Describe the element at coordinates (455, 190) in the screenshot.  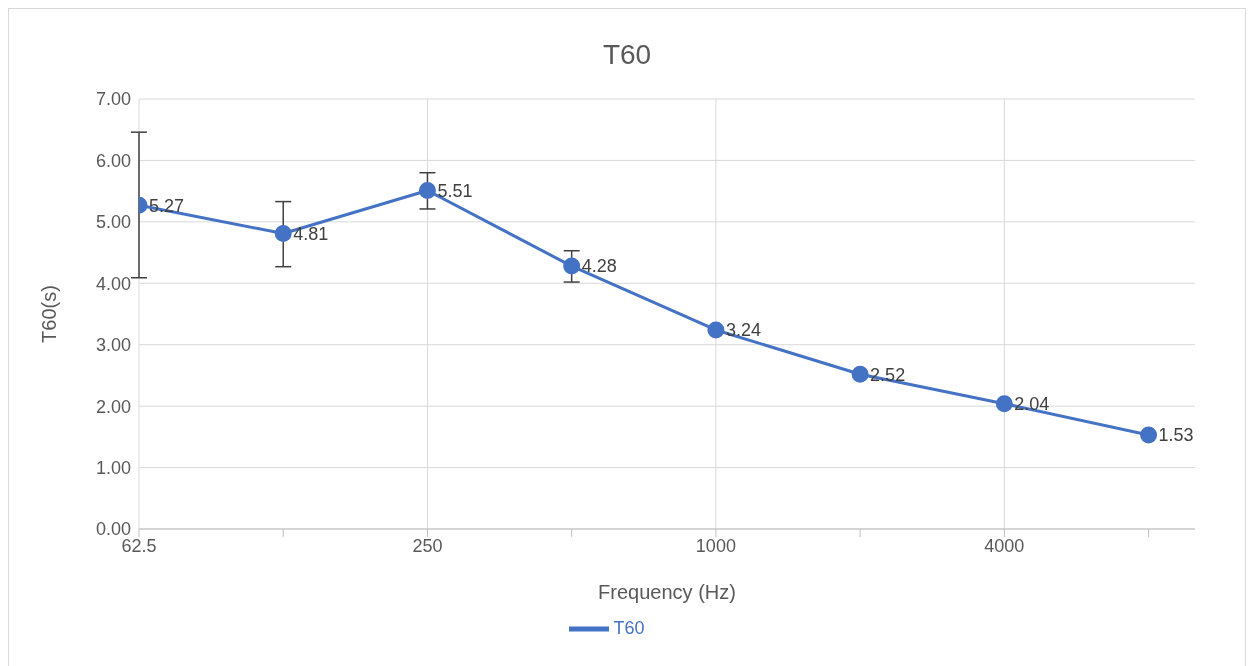
I see `data-label: 5.51` at that location.